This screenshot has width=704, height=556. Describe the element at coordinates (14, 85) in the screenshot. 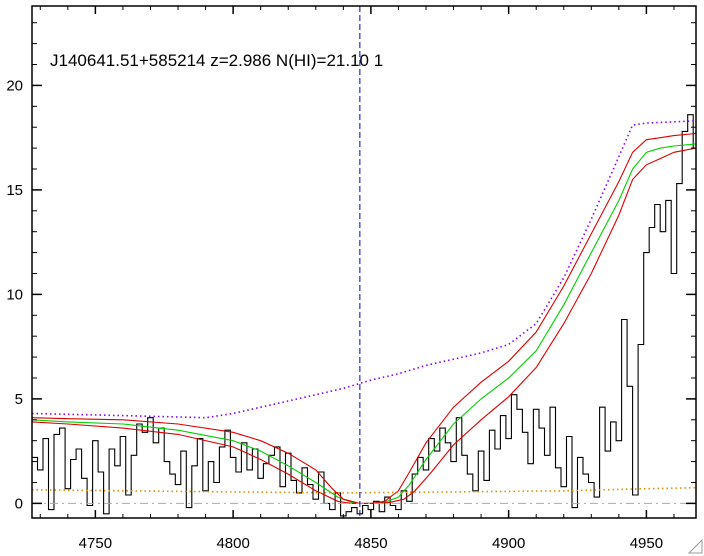

I see `y-tick-label: 20` at that location.